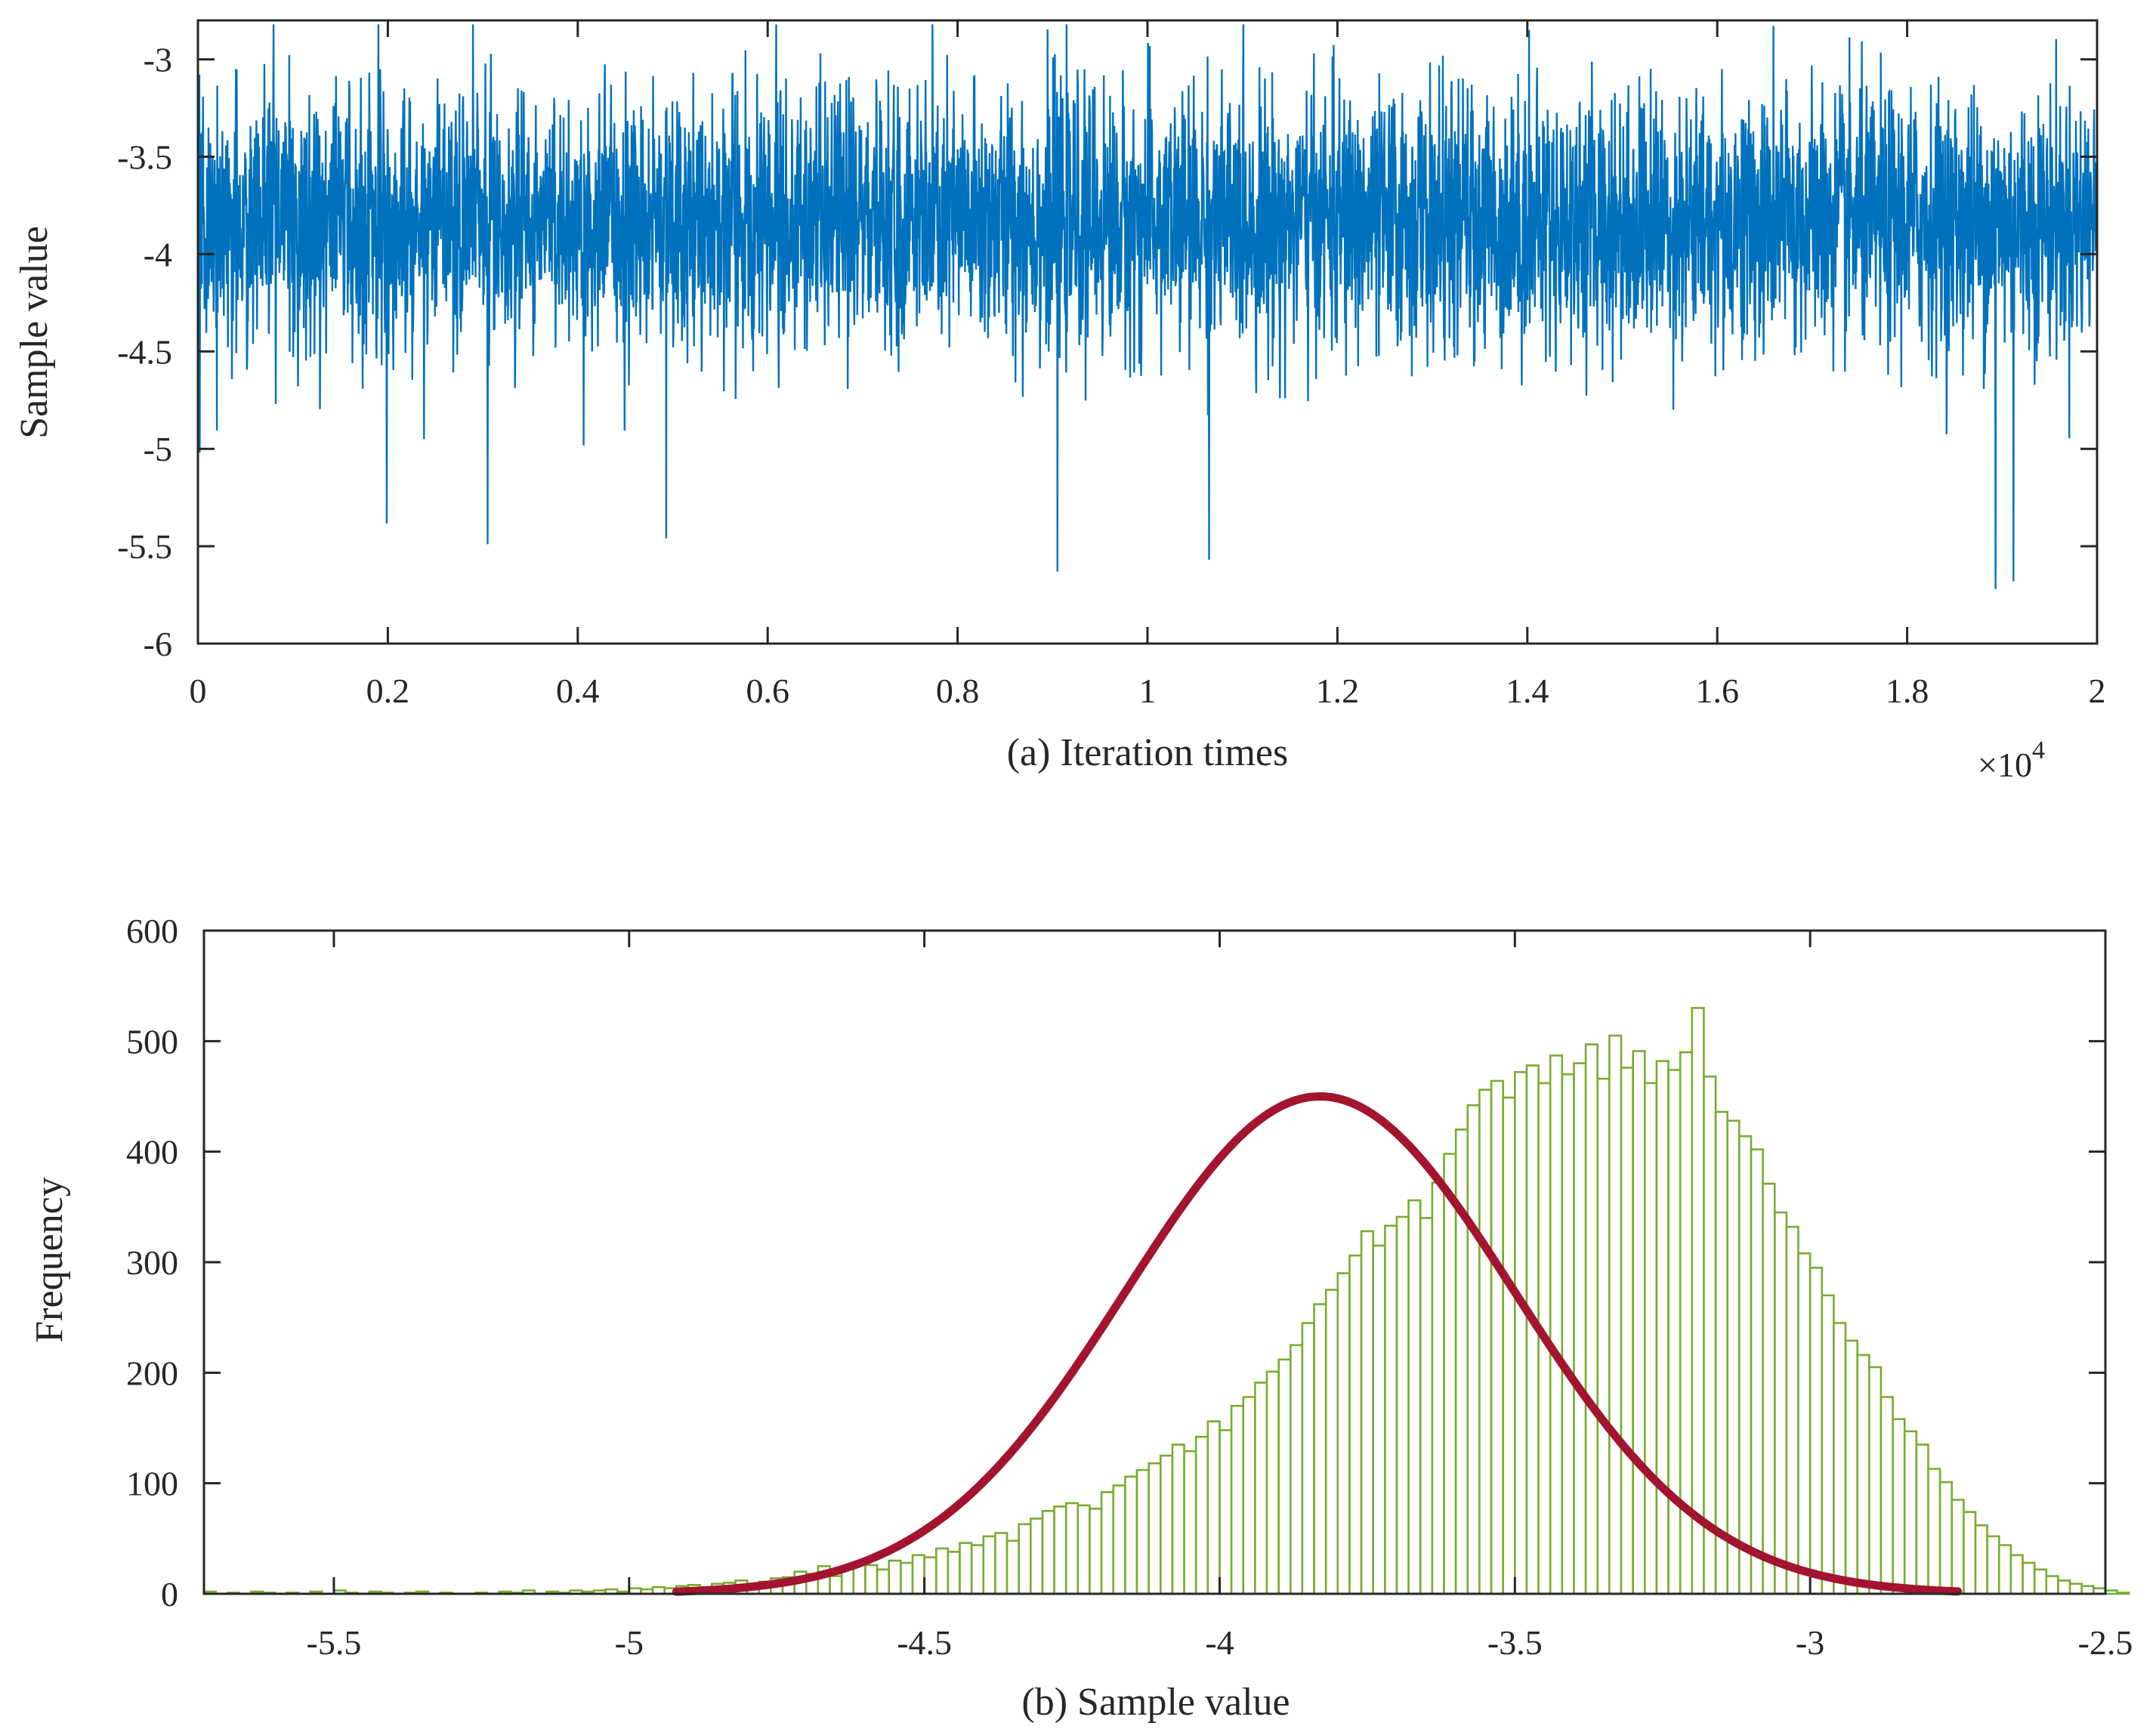  What do you see at coordinates (152, 1484) in the screenshot?
I see `histogram-y-tick-label: 100` at bounding box center [152, 1484].